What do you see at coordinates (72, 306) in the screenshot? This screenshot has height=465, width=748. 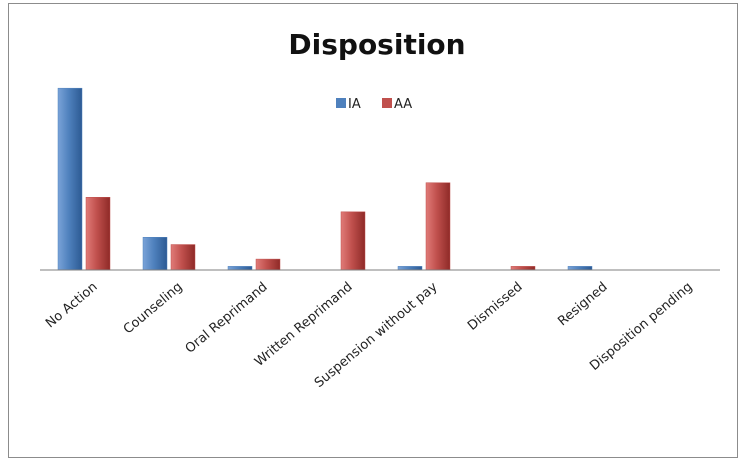 I see `x-tick-label-0: No Action` at bounding box center [72, 306].